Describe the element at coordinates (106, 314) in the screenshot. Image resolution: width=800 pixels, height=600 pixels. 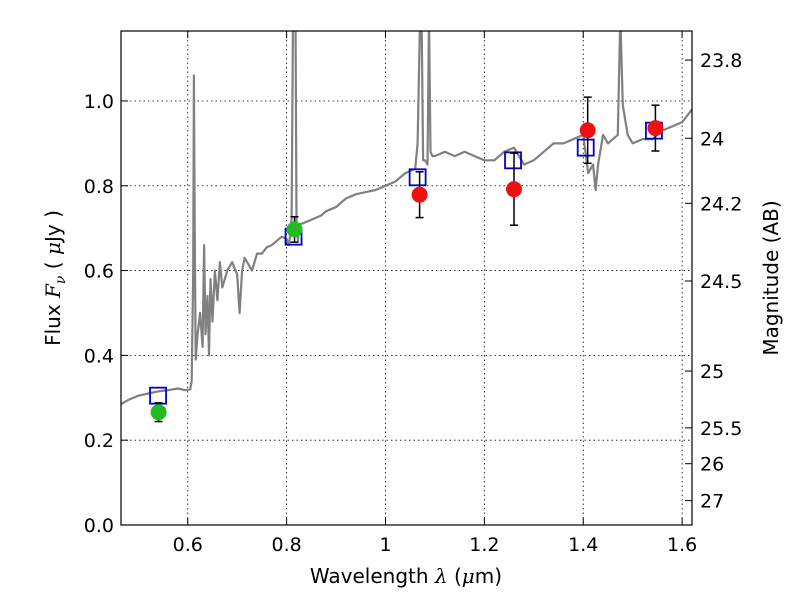
I see `y-axis-ticks: 0.0 0.2 0.4 0.6 0.8 1.0` at that location.